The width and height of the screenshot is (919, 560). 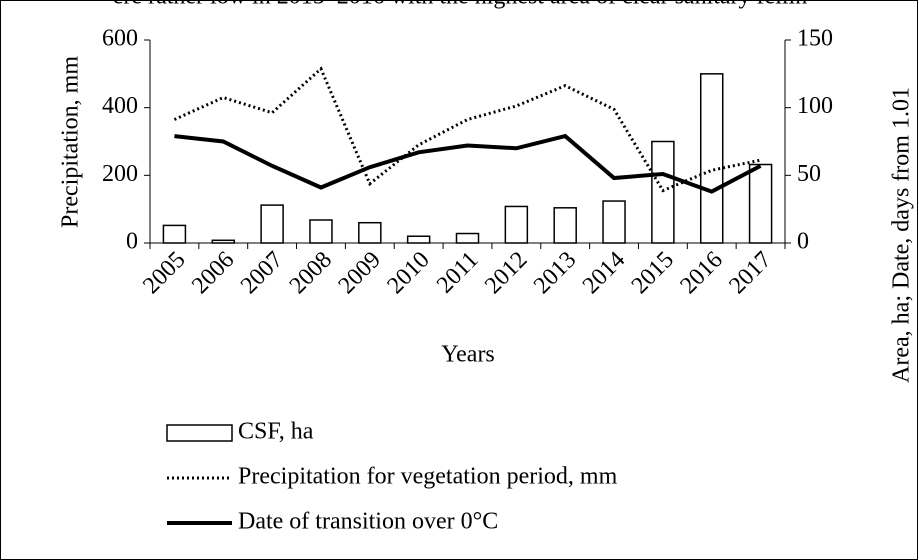 I want to click on x-tick-label: 2005, so click(x=164, y=273).